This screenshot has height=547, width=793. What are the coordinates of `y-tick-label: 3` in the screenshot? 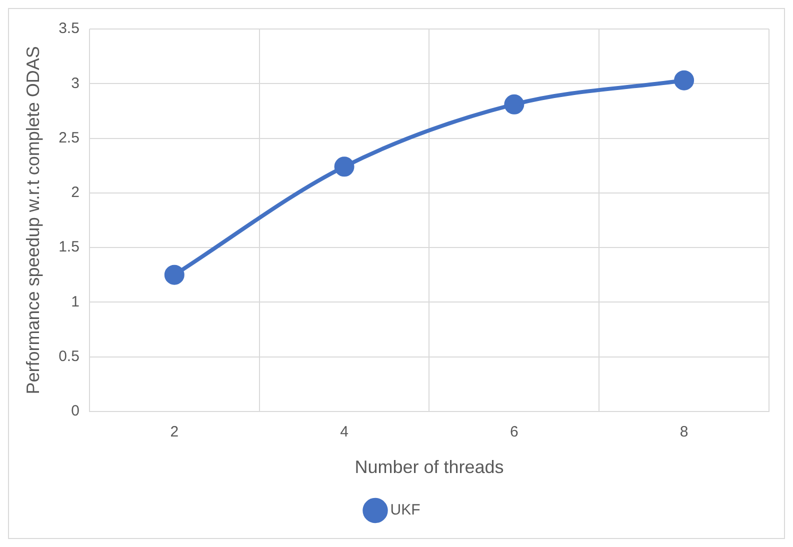 It's located at (75, 83).